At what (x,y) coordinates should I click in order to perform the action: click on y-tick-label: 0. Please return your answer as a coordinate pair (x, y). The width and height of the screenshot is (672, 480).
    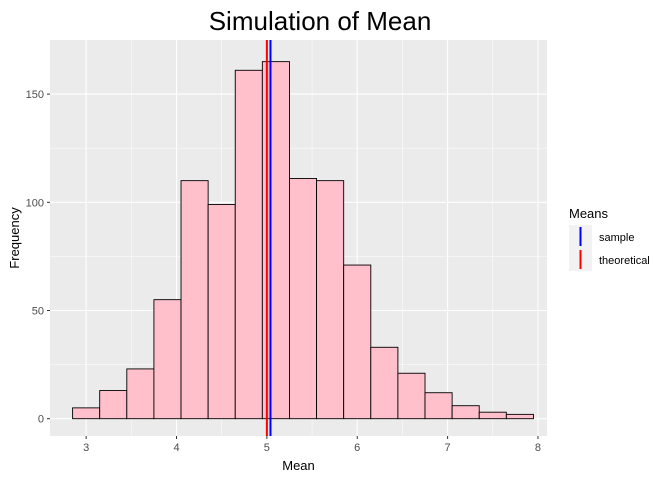
    Looking at the image, I should click on (41, 420).